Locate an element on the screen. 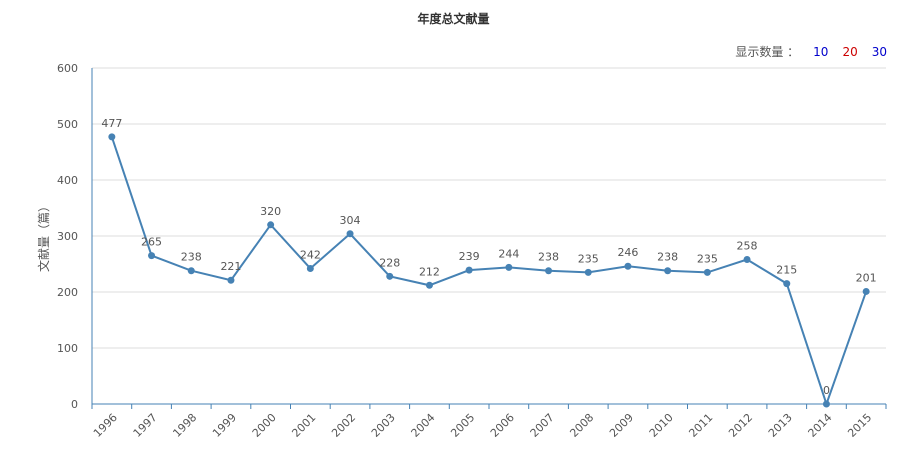  display-count-label: 显示数量 ： is located at coordinates (767, 52).